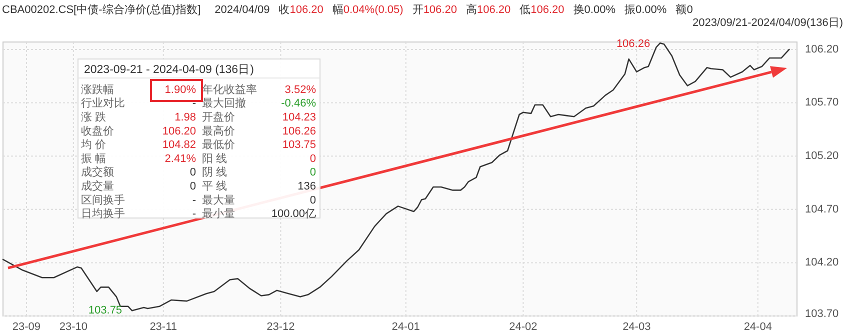  Describe the element at coordinates (103, 213) in the screenshot. I see `category-label: 日均换手` at that location.